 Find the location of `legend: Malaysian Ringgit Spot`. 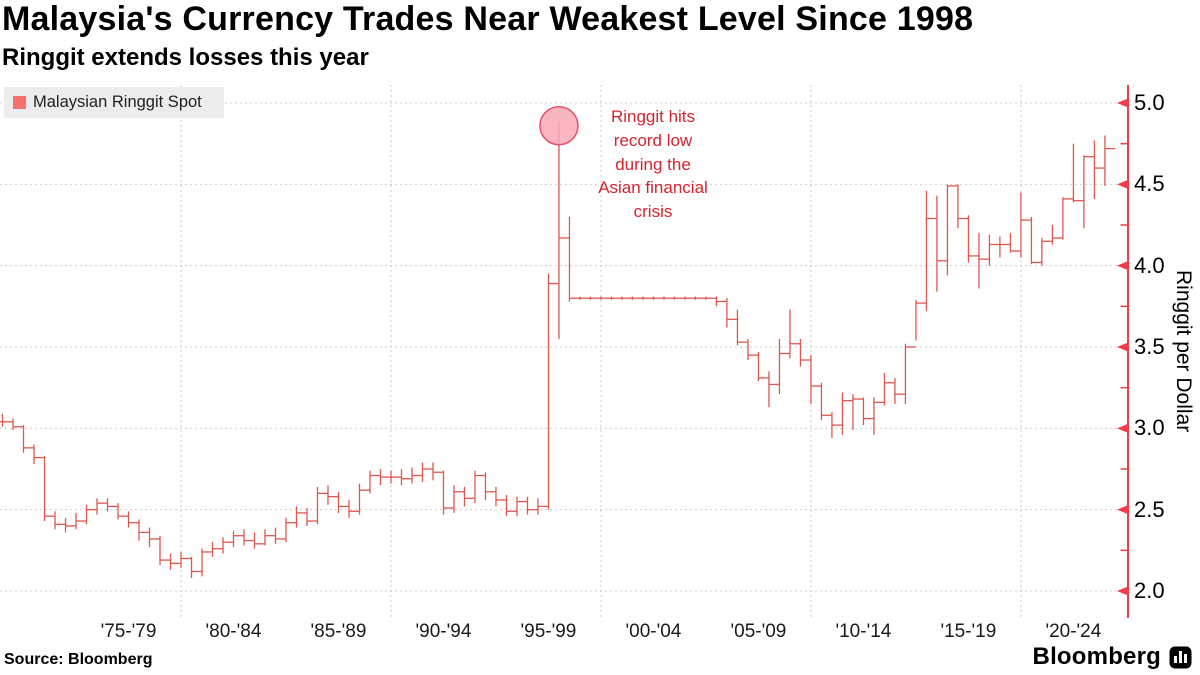

legend: Malaysian Ringgit Spot is located at coordinates (114, 102).